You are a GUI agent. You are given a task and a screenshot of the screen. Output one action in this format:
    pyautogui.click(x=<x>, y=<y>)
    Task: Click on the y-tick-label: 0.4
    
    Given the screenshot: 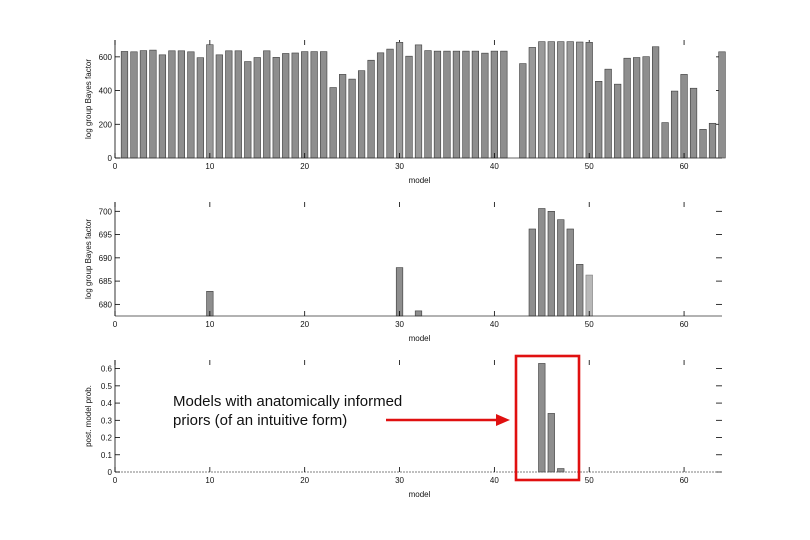 What is the action you would take?
    pyautogui.click(x=107, y=403)
    